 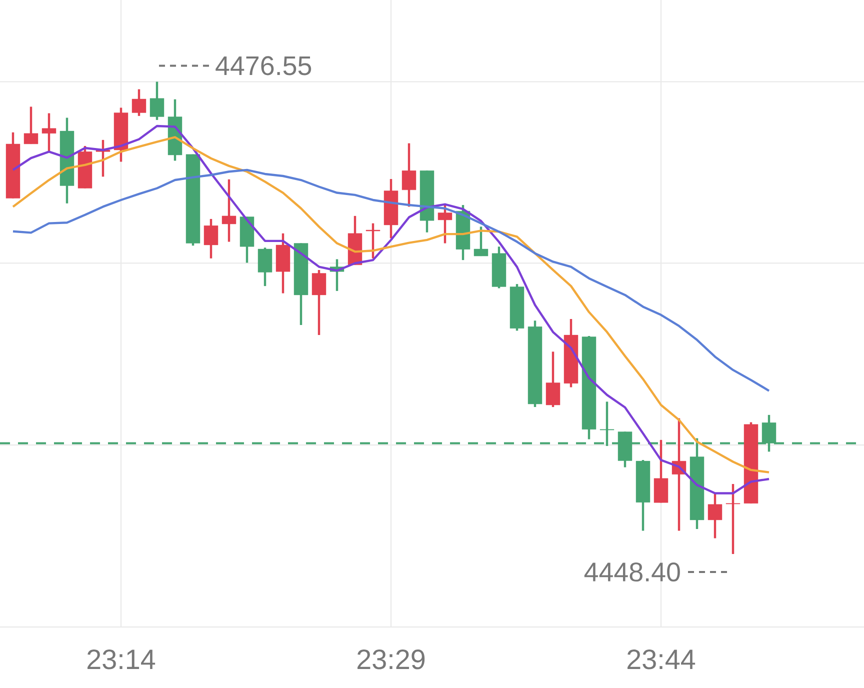 I want to click on annotation: 4448.40, so click(x=632, y=572).